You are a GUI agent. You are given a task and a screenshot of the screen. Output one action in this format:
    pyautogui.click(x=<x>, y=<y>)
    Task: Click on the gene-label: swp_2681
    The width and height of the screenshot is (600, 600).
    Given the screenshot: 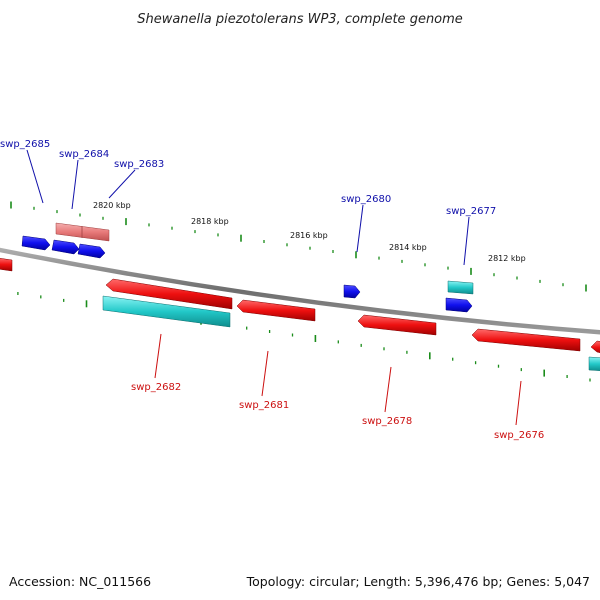 What is the action you would take?
    pyautogui.click(x=264, y=405)
    